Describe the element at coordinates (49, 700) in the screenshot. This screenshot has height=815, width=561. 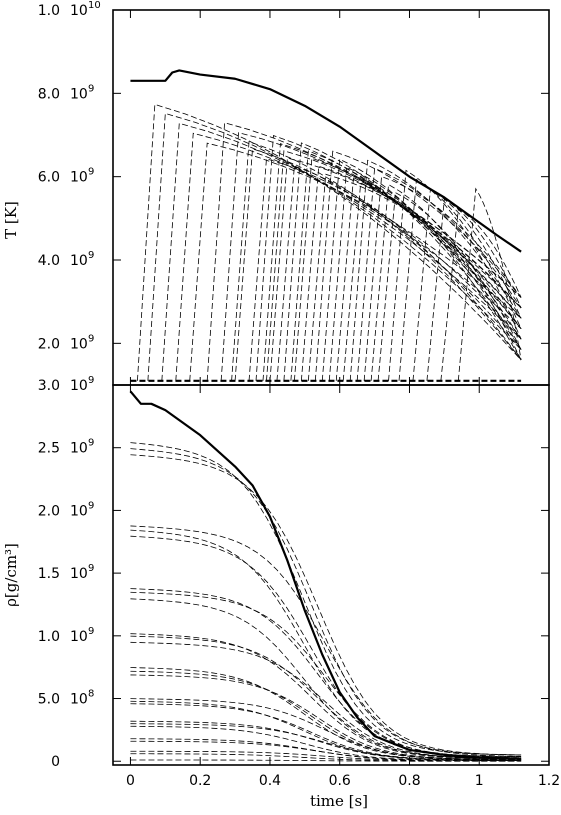
I see `bottom-ytick-label: 5.0` at that location.